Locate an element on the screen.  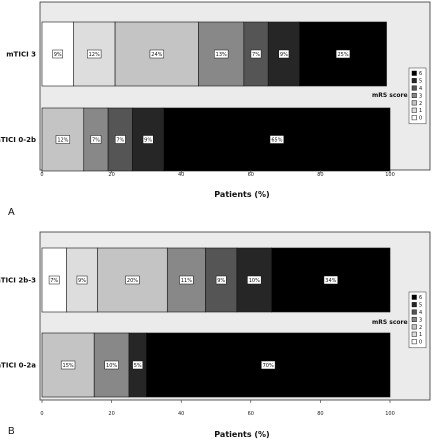
panel-a-legend-entry-1: 1 is located at coordinates (420, 111).